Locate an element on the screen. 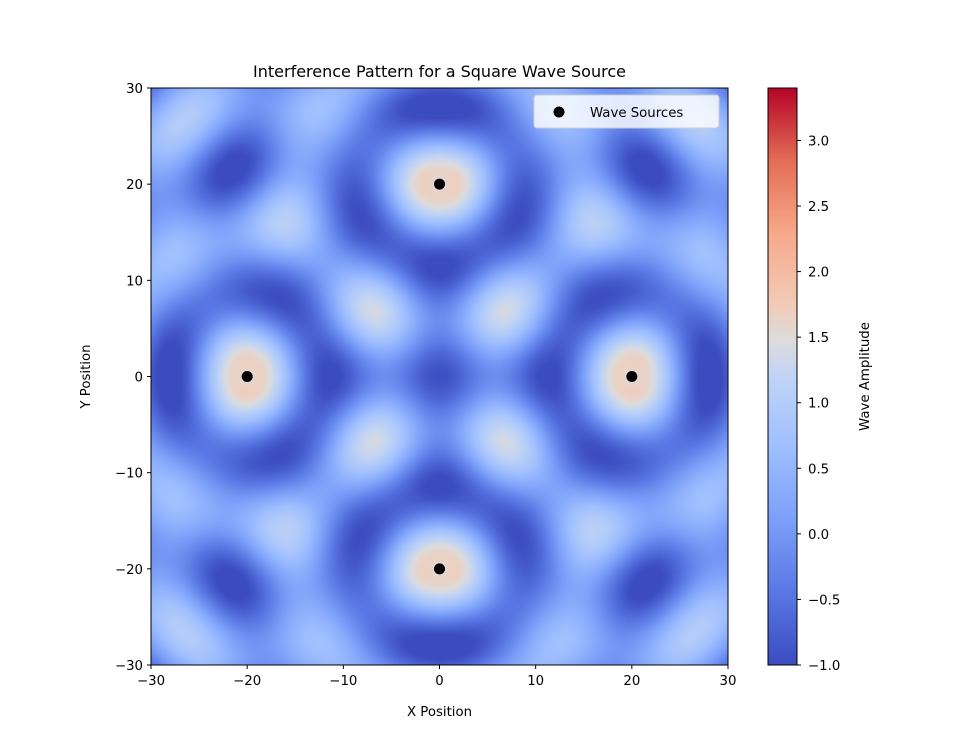 Image resolution: width=959 pixels, height=741 pixels. y-axis-ticks: −30 −20 −10 0 10 20 30 is located at coordinates (133, 378).